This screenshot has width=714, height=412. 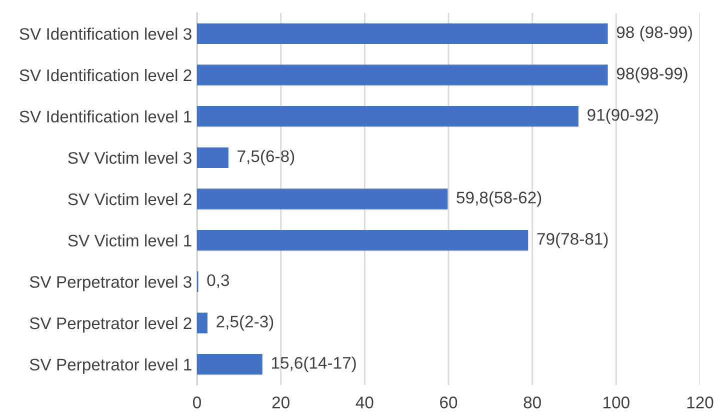 What do you see at coordinates (572, 240) in the screenshot?
I see `data-label: 79(78-81)` at bounding box center [572, 240].